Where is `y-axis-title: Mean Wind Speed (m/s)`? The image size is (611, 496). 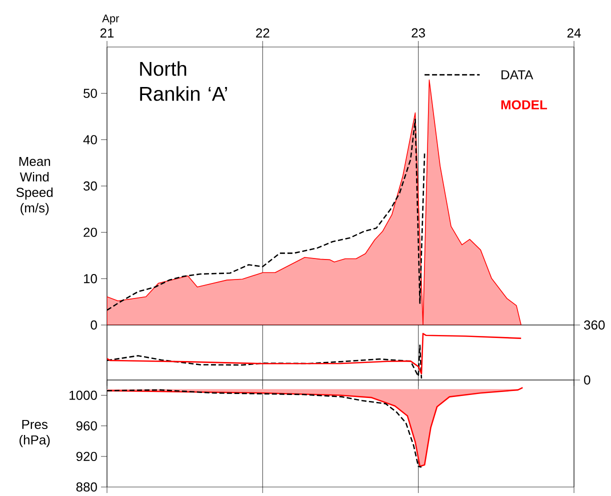
y-axis-title: Mean Wind Speed (m/s) is located at coordinates (34, 186).